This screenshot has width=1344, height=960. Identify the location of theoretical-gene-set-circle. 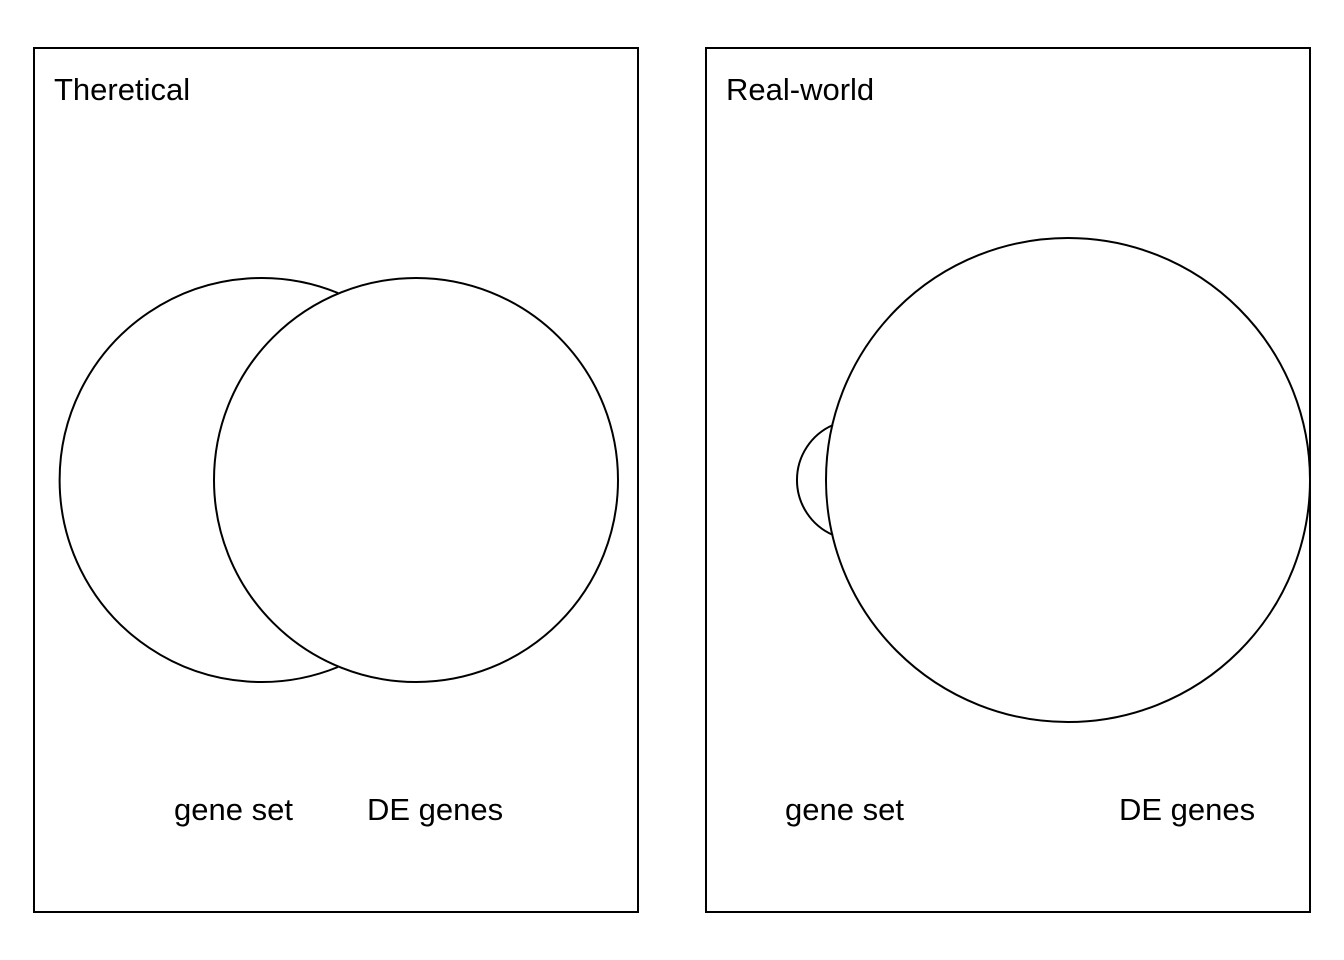
(198, 480).